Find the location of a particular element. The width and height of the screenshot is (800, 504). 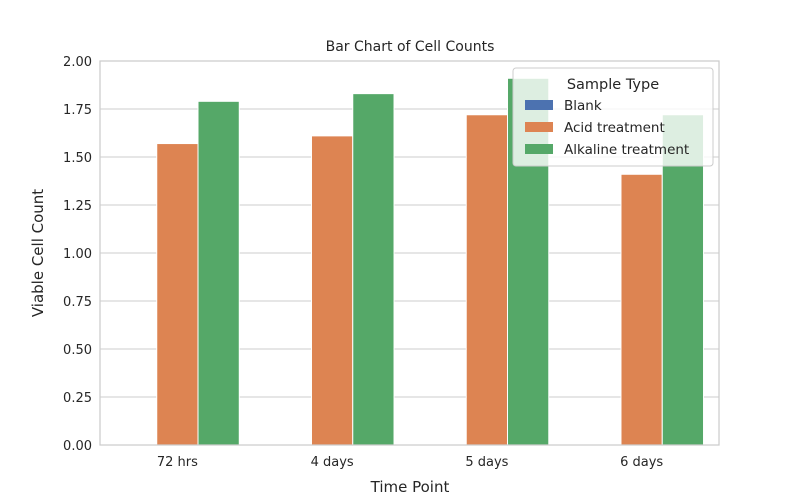

legend-label: Blank is located at coordinates (583, 106).